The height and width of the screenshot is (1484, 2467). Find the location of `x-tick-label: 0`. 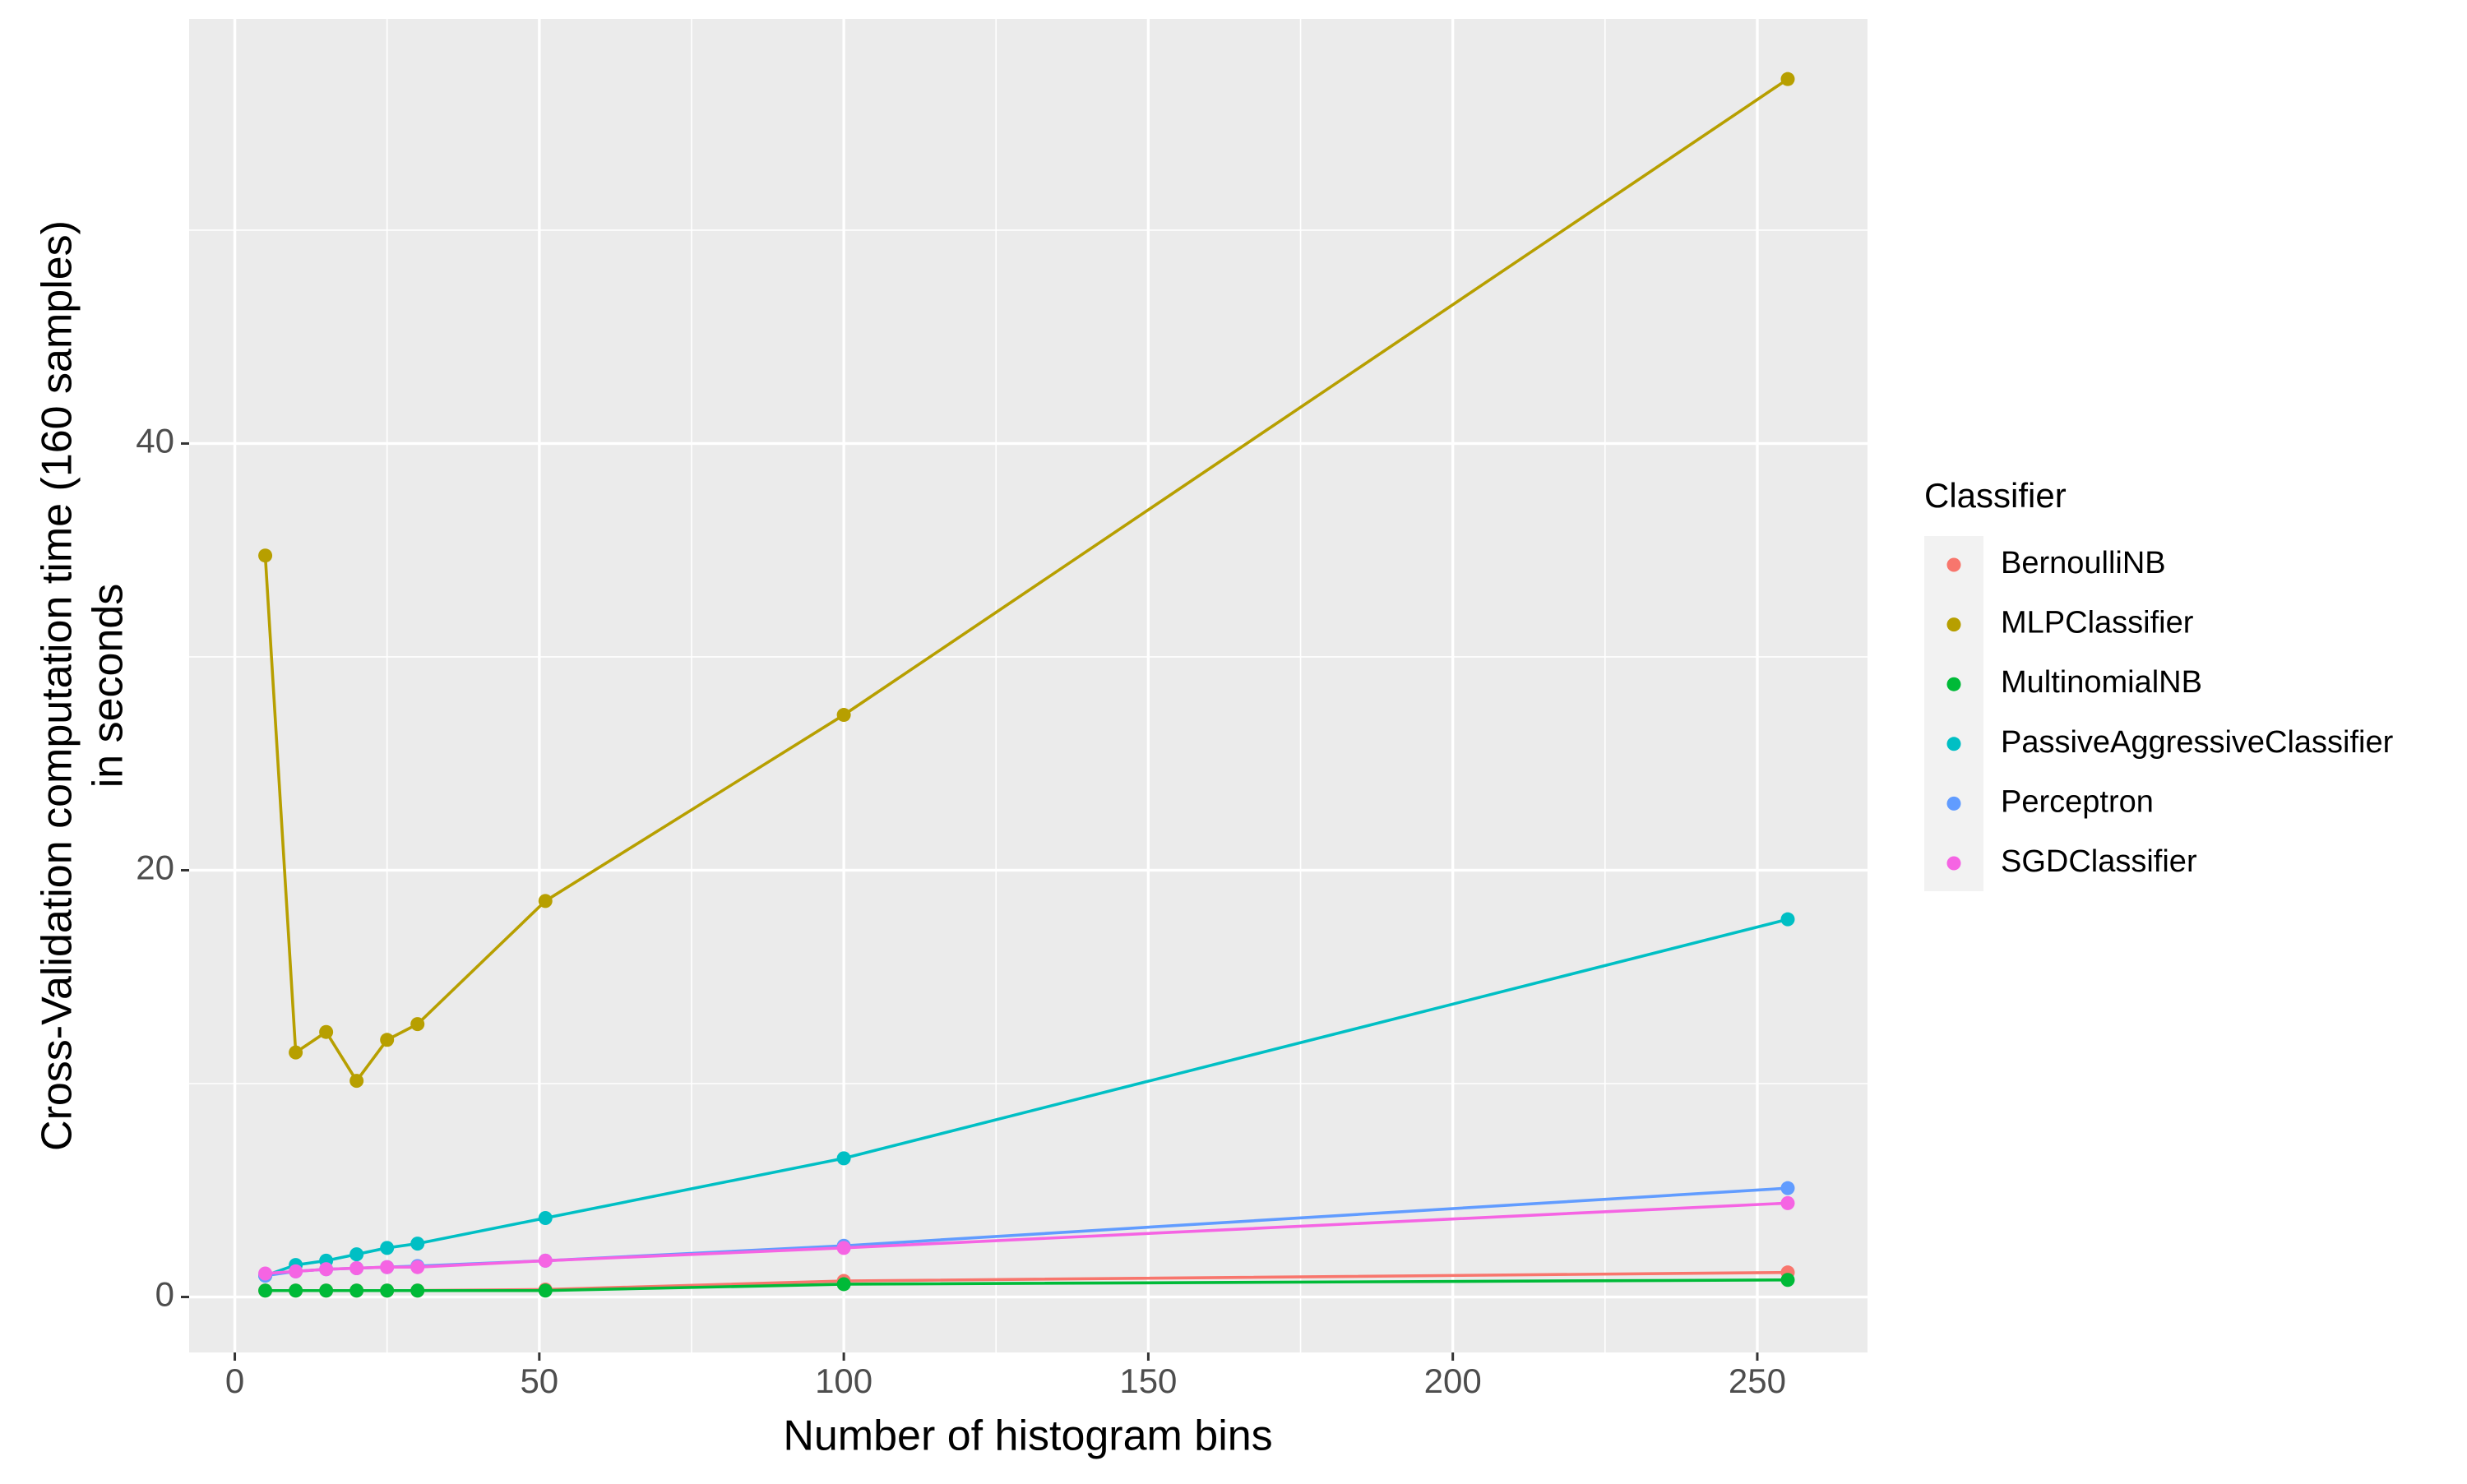

x-tick-label: 0 is located at coordinates (235, 1381).